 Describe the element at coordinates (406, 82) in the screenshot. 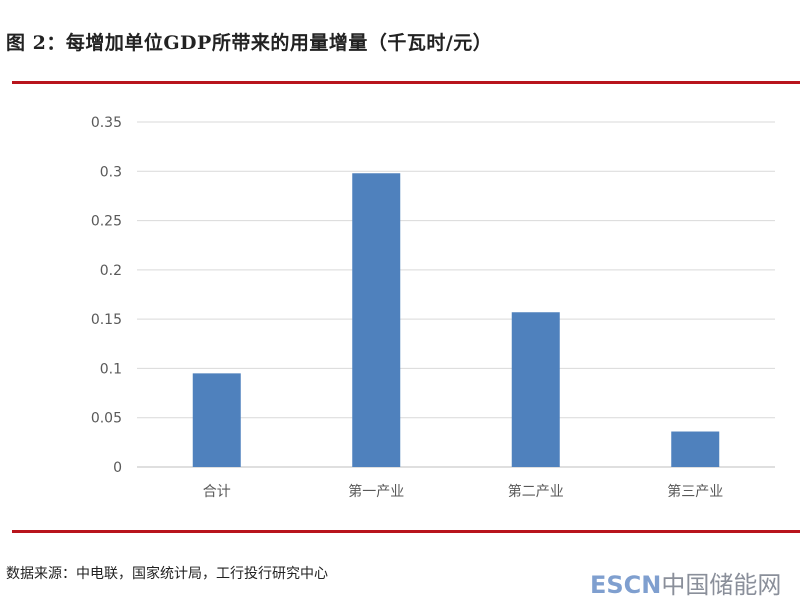

I see `top-rule` at that location.